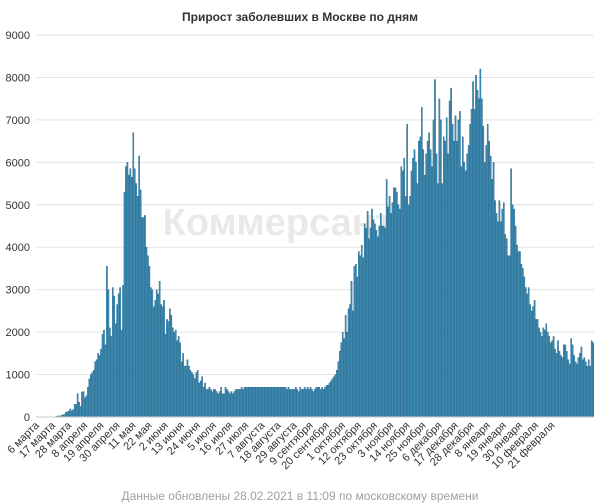 Image resolution: width=600 pixels, height=504 pixels. Describe the element at coordinates (18, 206) in the screenshot. I see `y-tick-label: 5000` at that location.